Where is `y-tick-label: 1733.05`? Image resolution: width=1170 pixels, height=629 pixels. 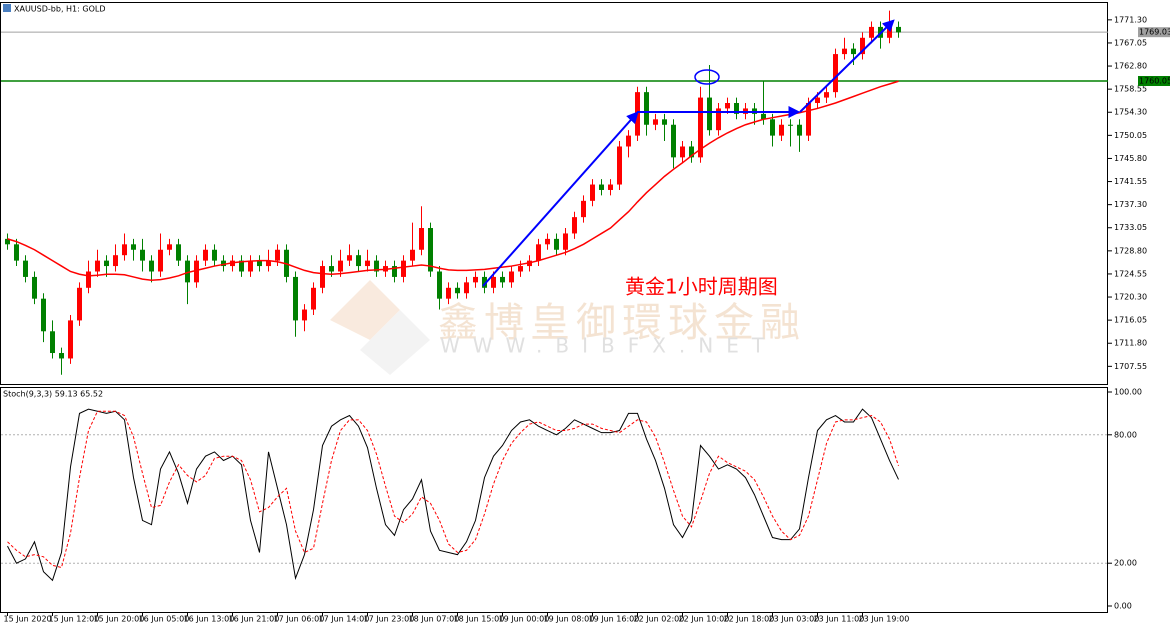 y-tick-label: 1733.05 is located at coordinates (1130, 227).